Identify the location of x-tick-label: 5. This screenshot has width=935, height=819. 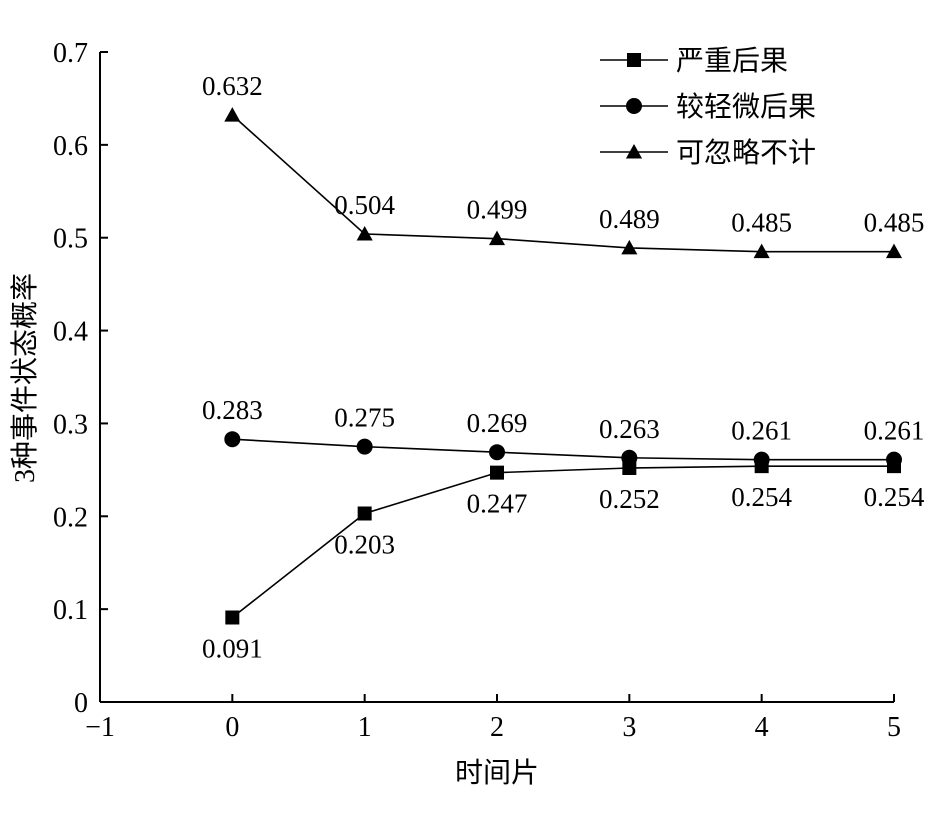
(894, 727).